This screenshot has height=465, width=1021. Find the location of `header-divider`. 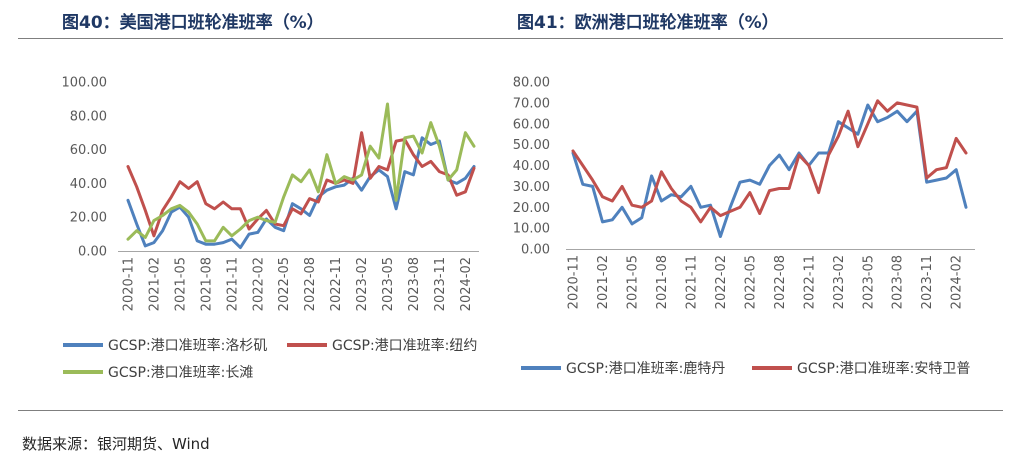

header-divider is located at coordinates (510, 38).